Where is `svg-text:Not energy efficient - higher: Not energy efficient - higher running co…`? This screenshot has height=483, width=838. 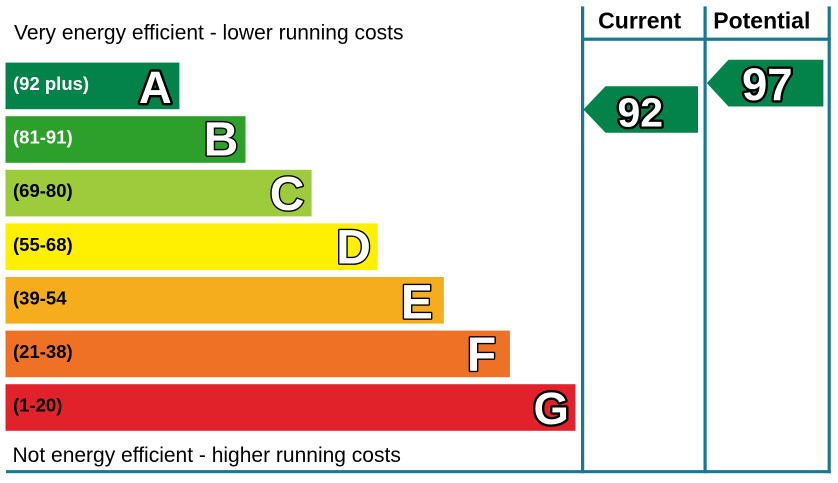
svg-text:Not energy efficient - higher: Not energy efficient - higher running co… is located at coordinates (207, 455).